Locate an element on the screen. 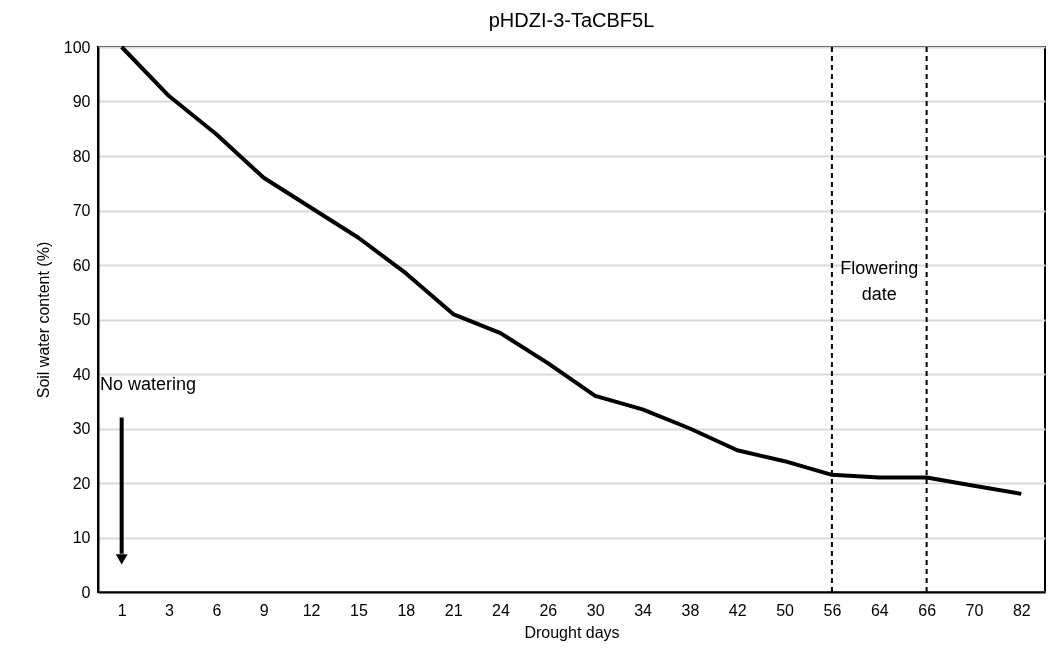  x-tick-label: 66 is located at coordinates (927, 610).